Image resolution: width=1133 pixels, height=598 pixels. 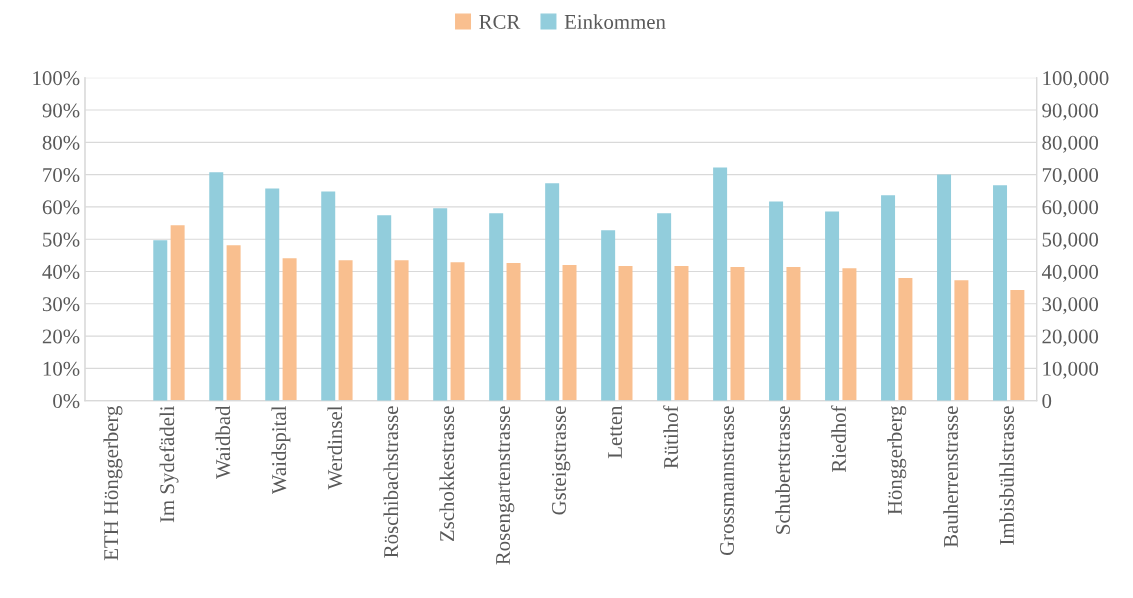 I want to click on y2-tick-label: 80,000, so click(x=1070, y=144).